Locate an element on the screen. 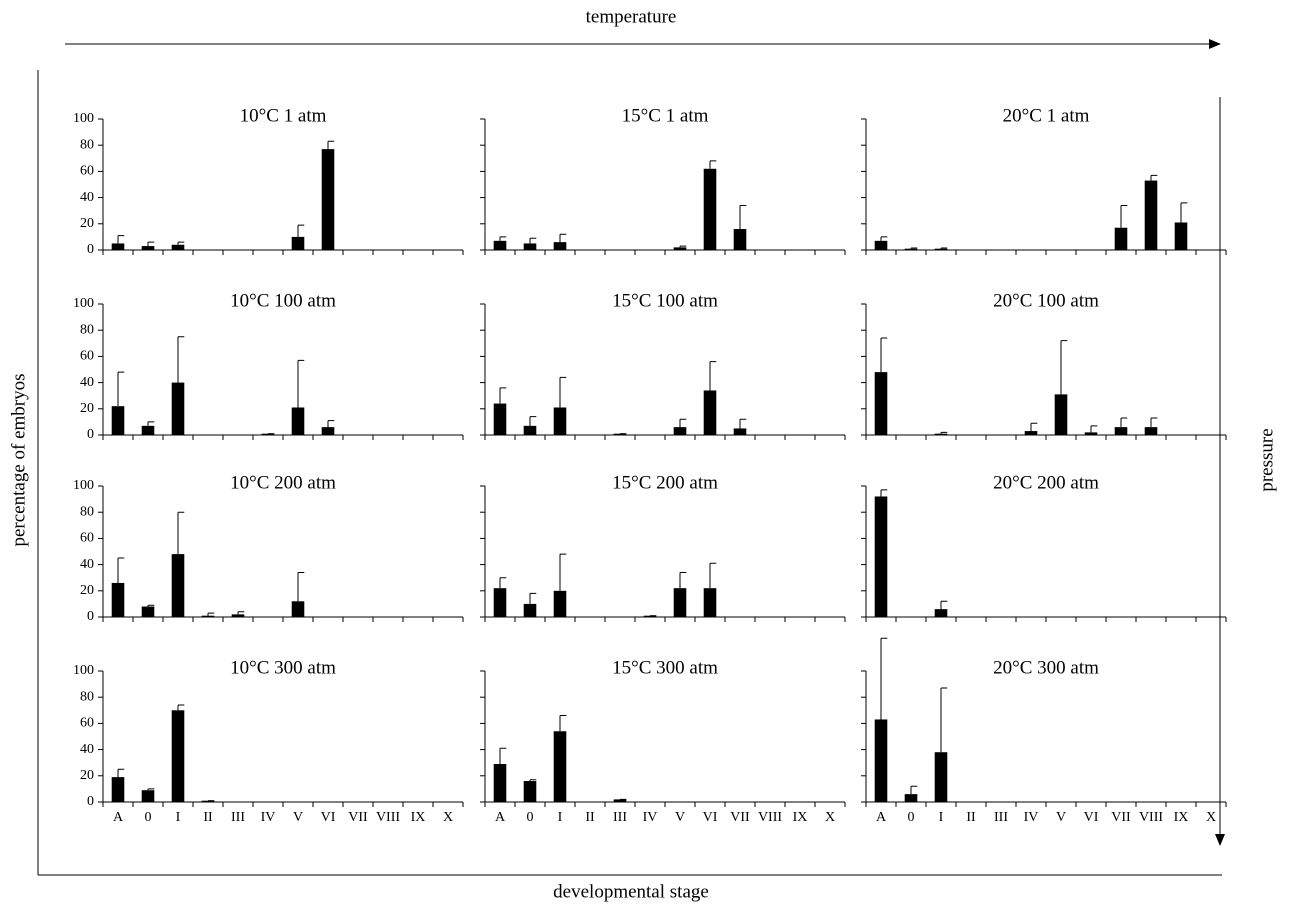 This screenshot has width=1289, height=906. chart-title: 15°C 1 atm is located at coordinates (665, 115).